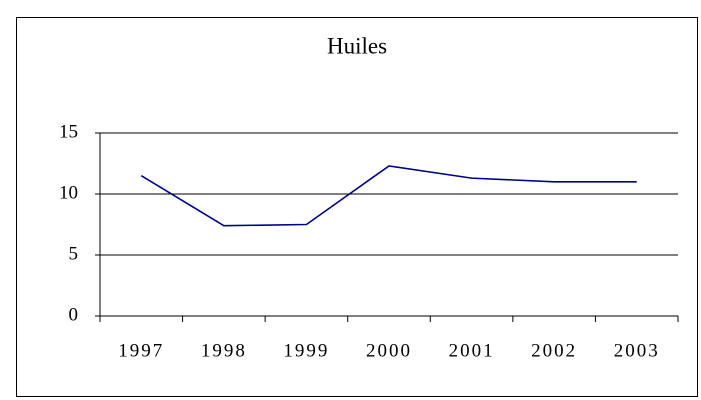 This screenshot has height=400, width=701. I want to click on x-tick-label: 1998, so click(224, 350).